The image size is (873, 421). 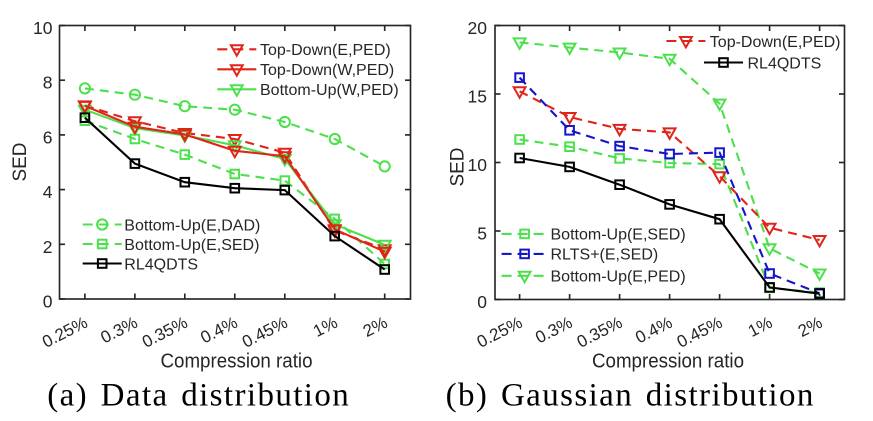 What do you see at coordinates (48, 247) in the screenshot?
I see `svg-text: 2` at bounding box center [48, 247].